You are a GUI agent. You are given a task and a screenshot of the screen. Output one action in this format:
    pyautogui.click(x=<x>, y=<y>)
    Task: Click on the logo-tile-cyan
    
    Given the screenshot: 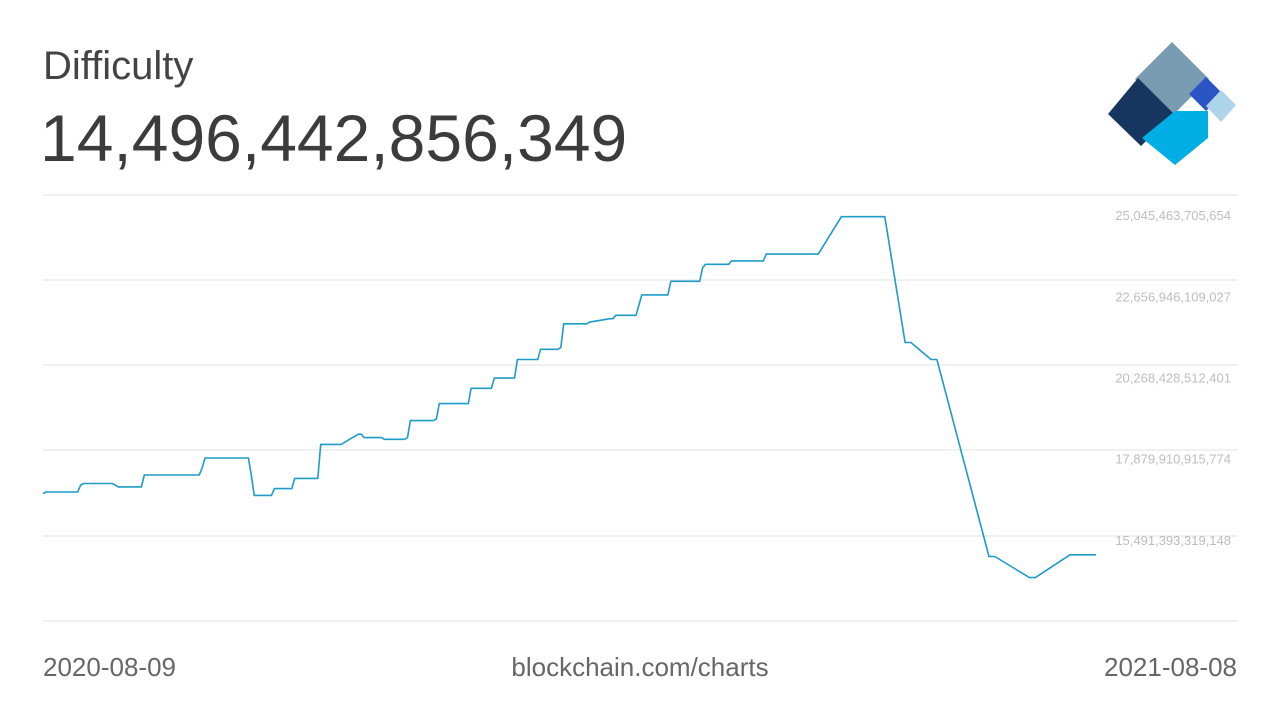 What is the action you would take?
    pyautogui.click(x=1175, y=138)
    